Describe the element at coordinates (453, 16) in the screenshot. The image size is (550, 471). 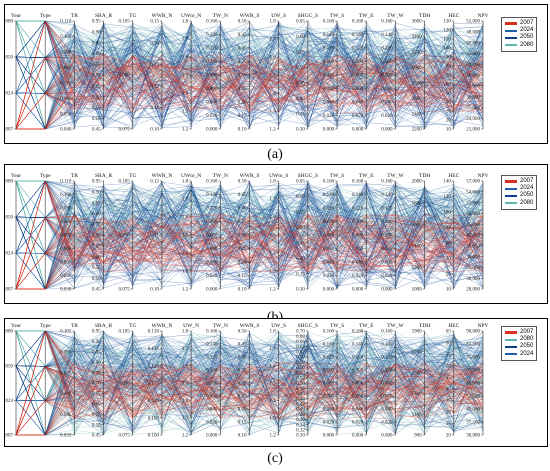
I see `axis-title-hec: HEC` at that location.